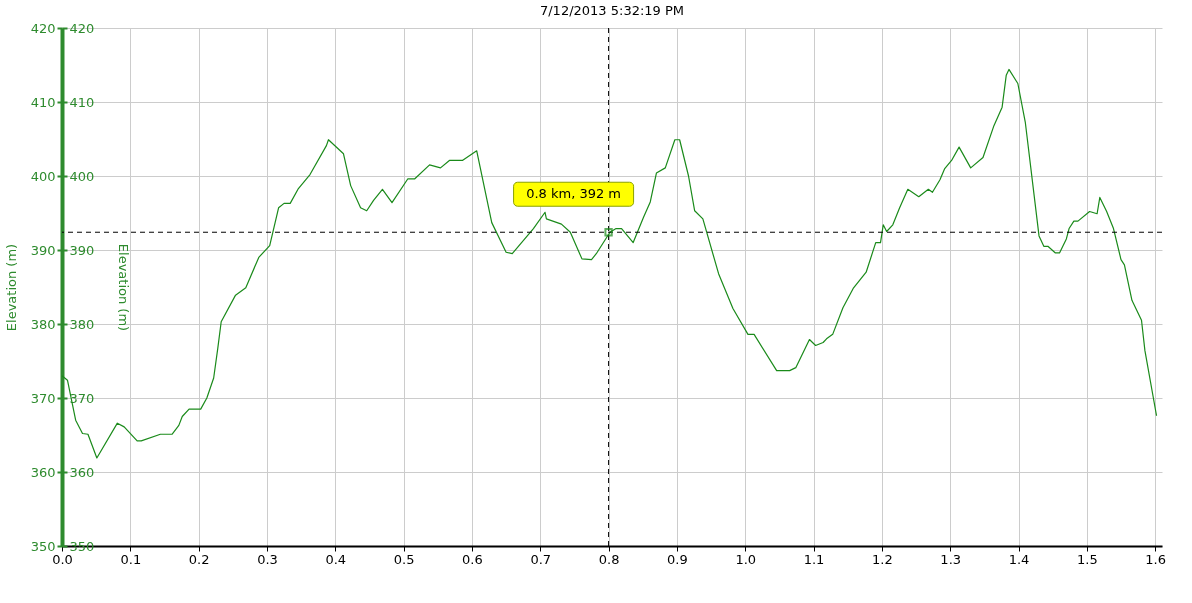 This screenshot has height=603, width=1192. What do you see at coordinates (609, 559) in the screenshot?
I see `x-tick-label: 0.8` at bounding box center [609, 559].